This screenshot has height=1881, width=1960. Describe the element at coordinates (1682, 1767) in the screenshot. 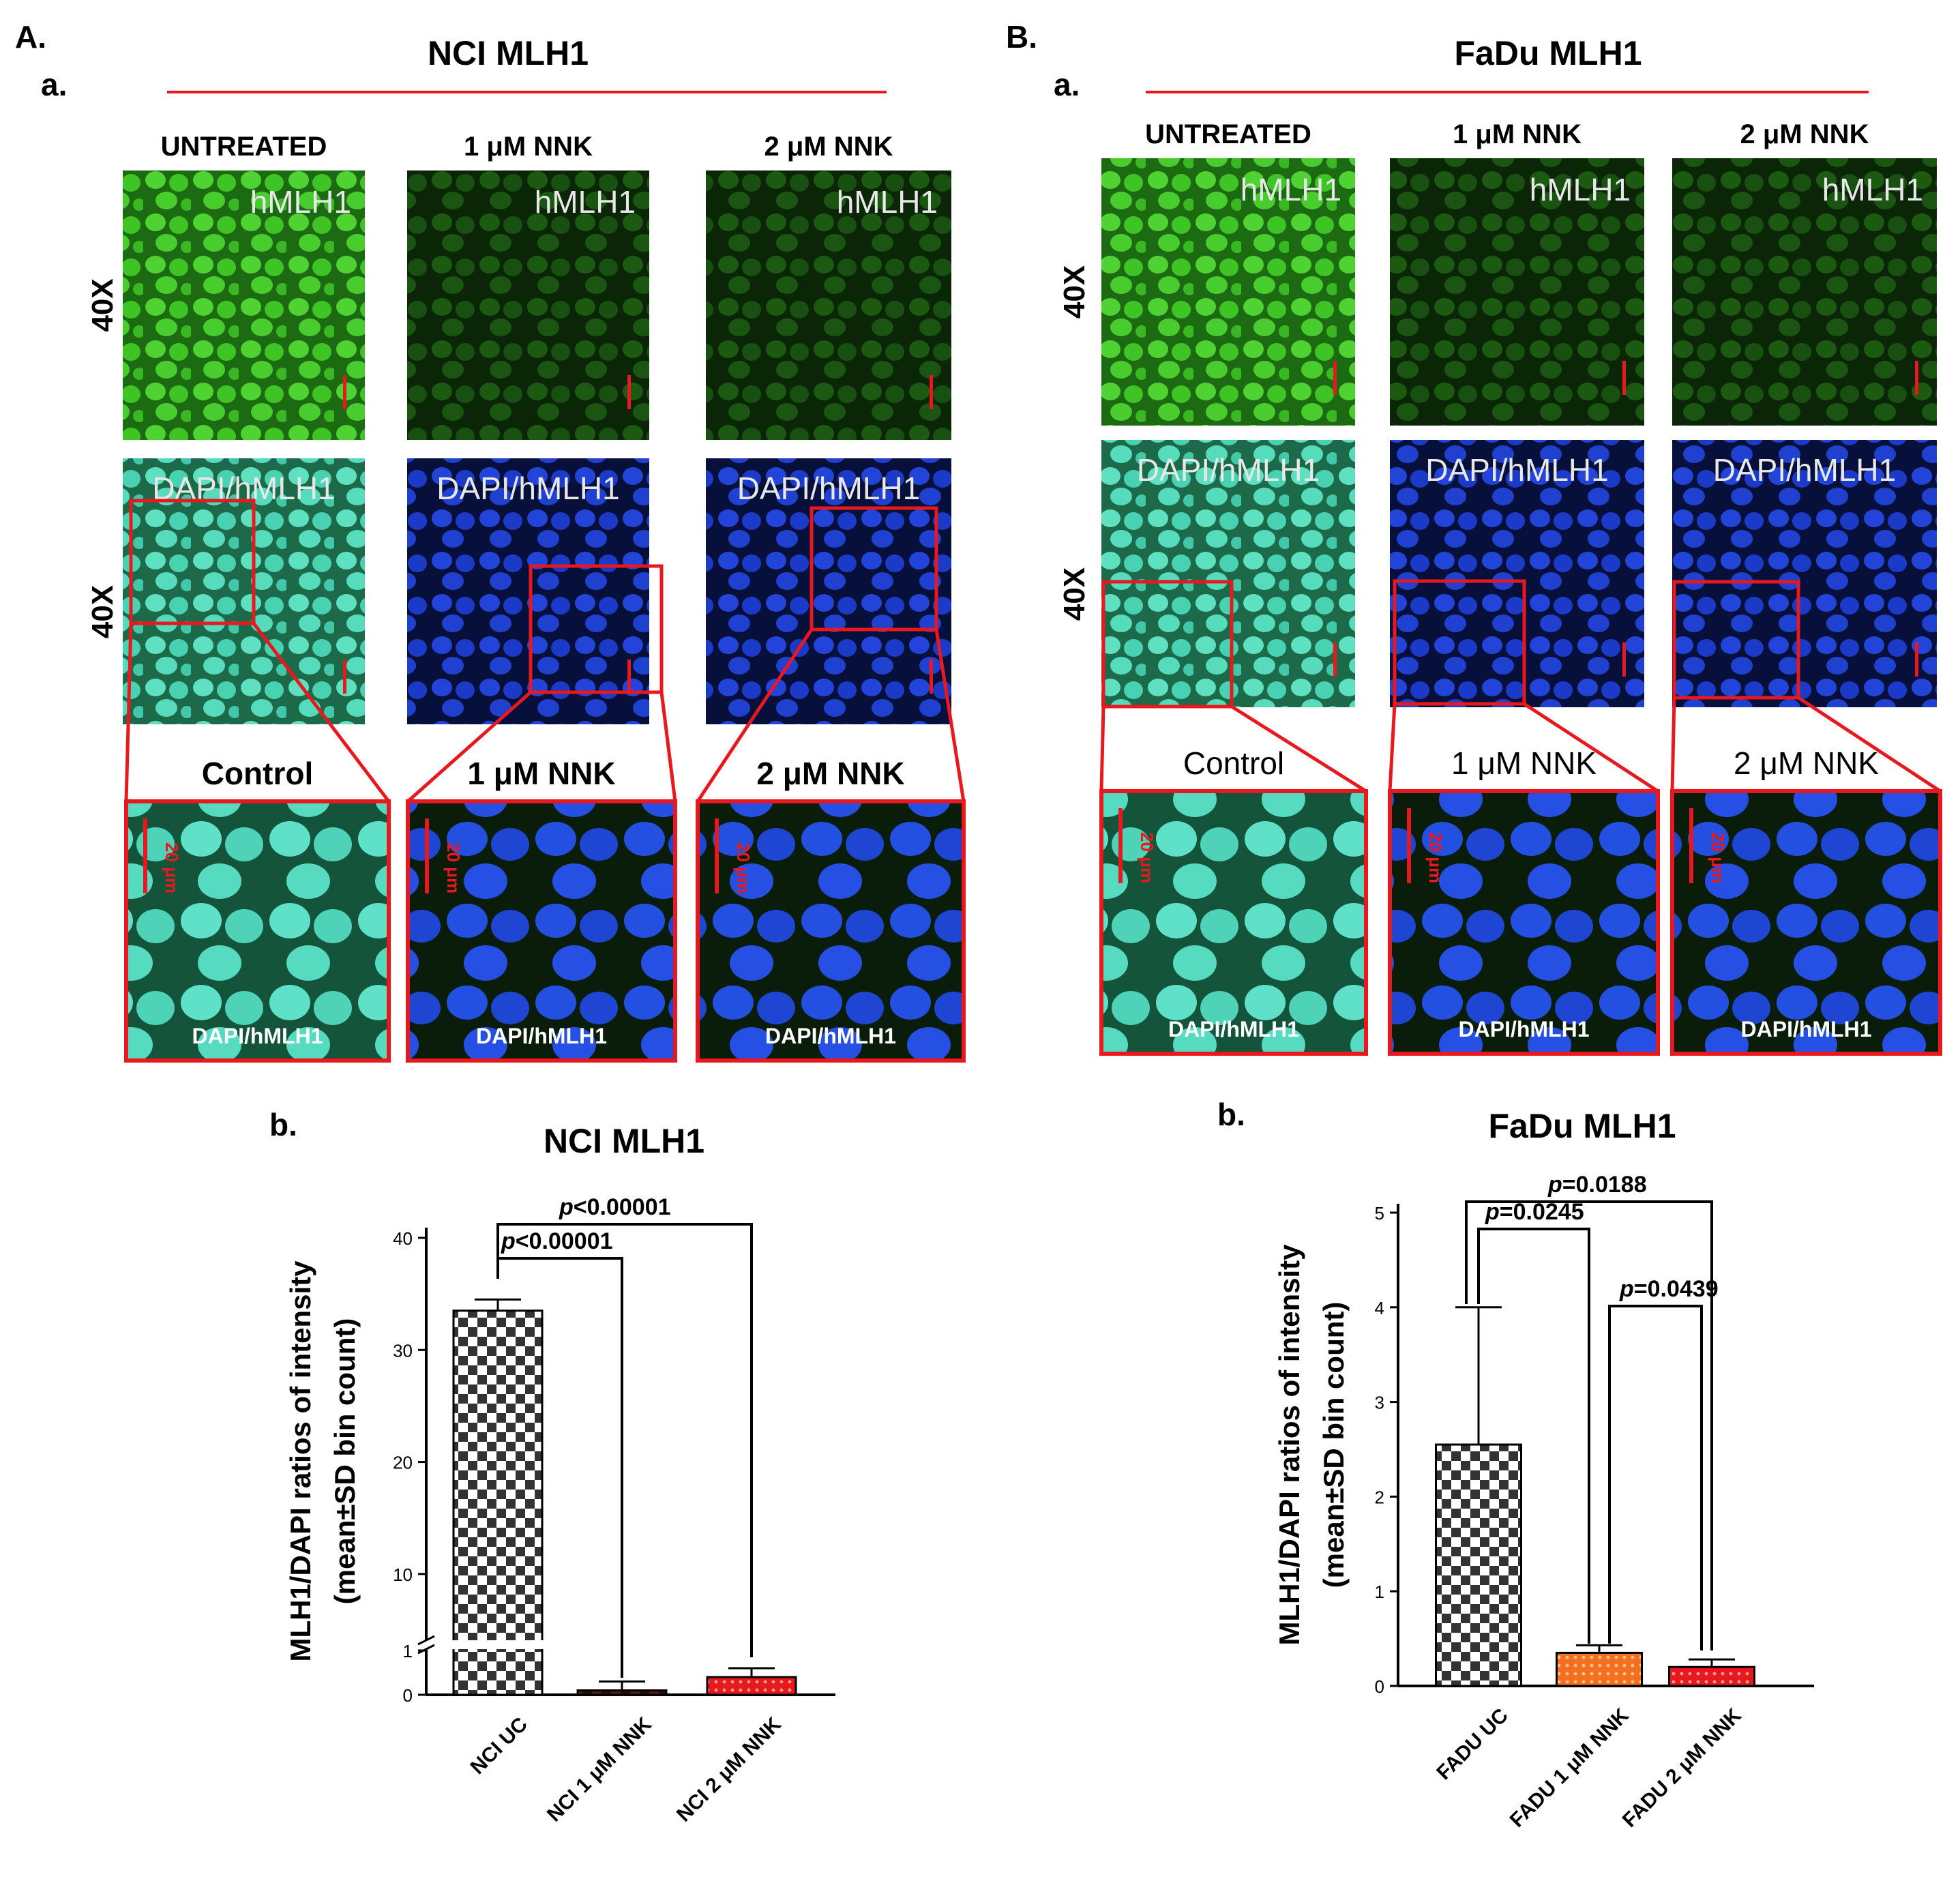

I see `x-tick-label: FADU 2 μM NNK` at that location.